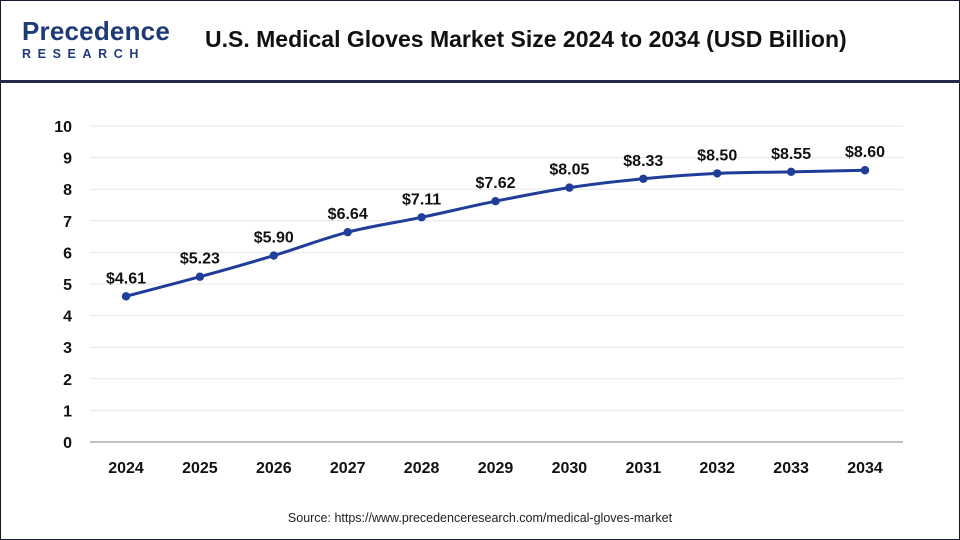 The image size is (960, 540). What do you see at coordinates (67, 253) in the screenshot?
I see `y-tick-label: 6` at bounding box center [67, 253].